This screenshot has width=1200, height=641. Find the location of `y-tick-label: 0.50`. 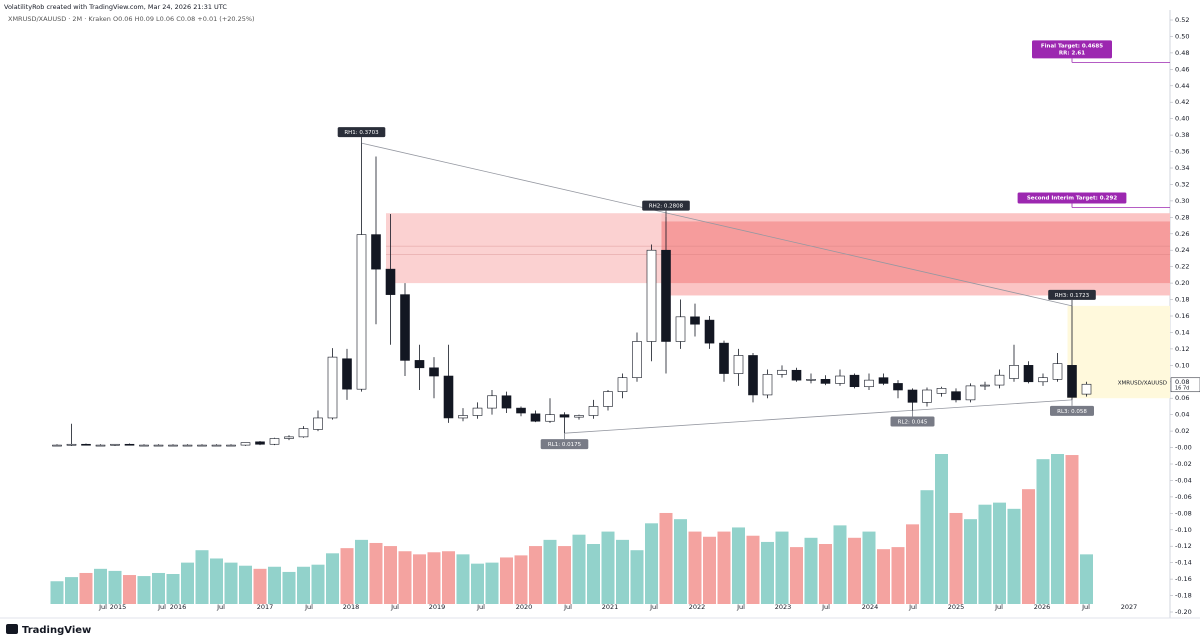

y-tick-label: 0.50 is located at coordinates (1182, 36).